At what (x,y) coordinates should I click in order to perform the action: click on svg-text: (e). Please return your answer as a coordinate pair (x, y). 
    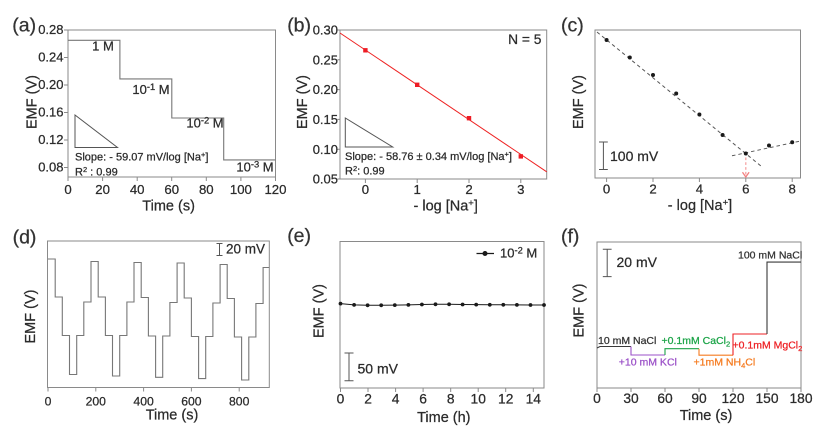
    Looking at the image, I should click on (299, 236).